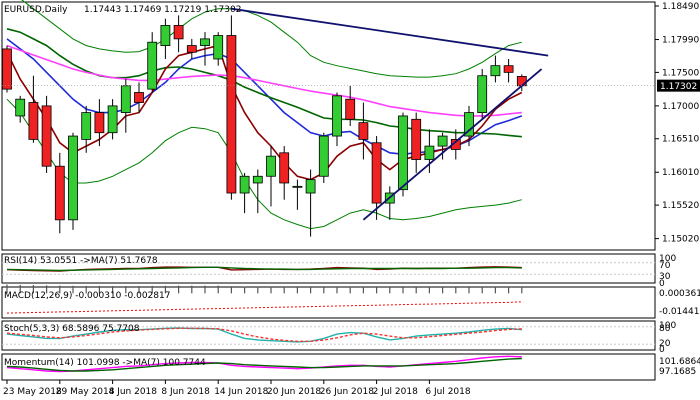 Image resolution: width=700 pixels, height=400 pixels. What do you see at coordinates (680, 173) in the screenshot?
I see `price-tick-label: 1.16010` at bounding box center [680, 173].